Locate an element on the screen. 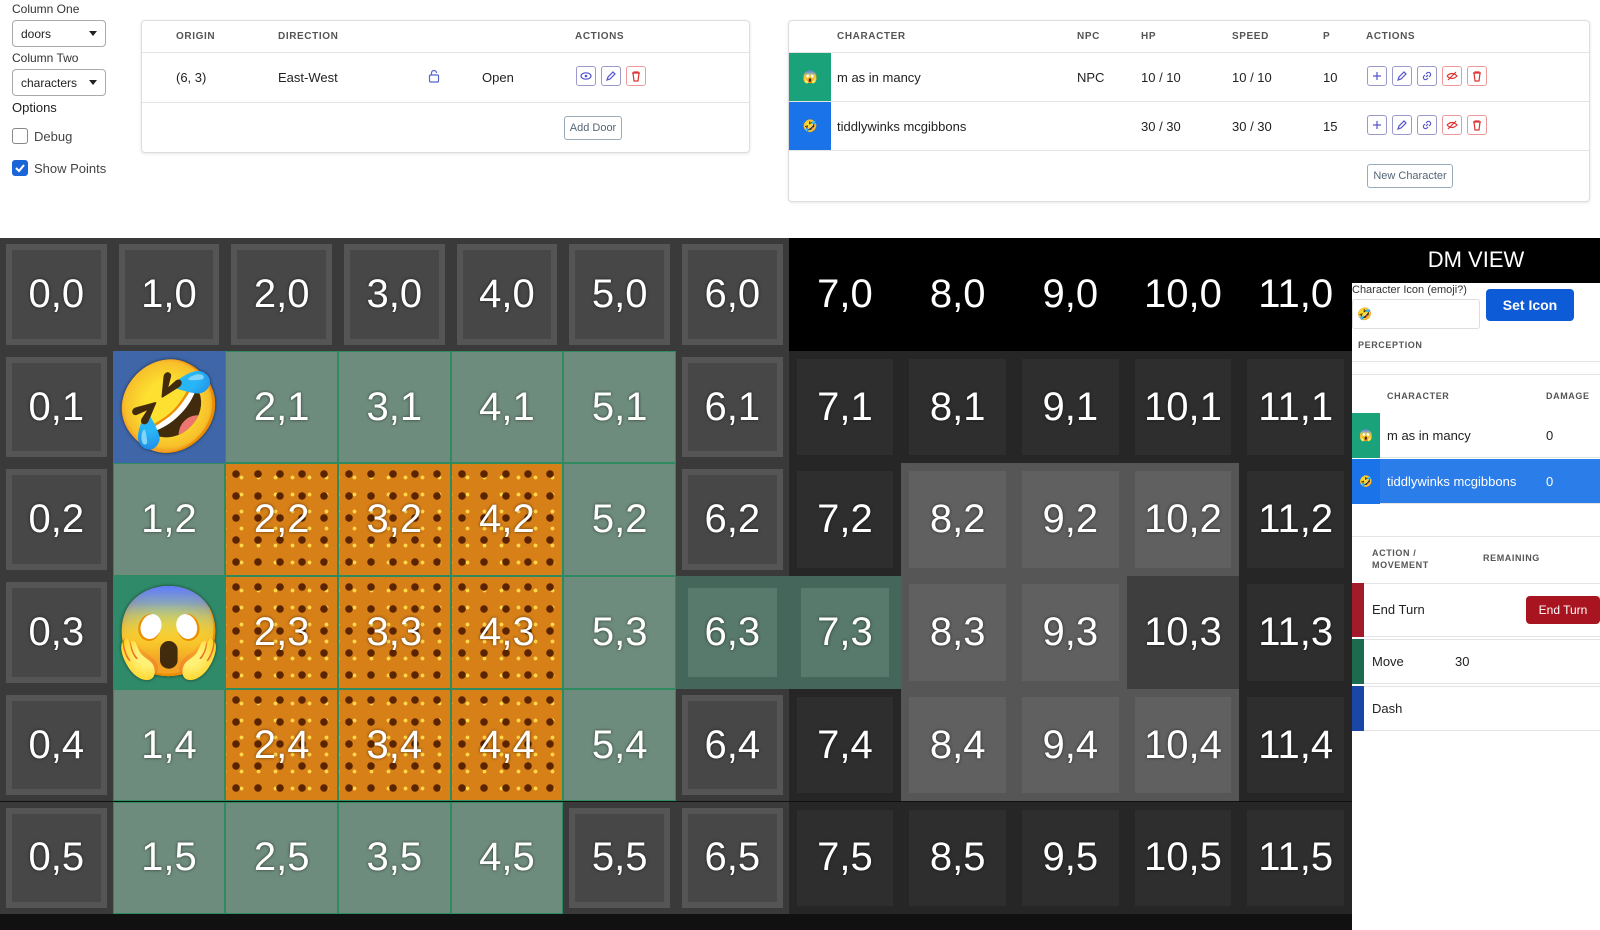  grid-cell: 4,3 is located at coordinates (507, 632).